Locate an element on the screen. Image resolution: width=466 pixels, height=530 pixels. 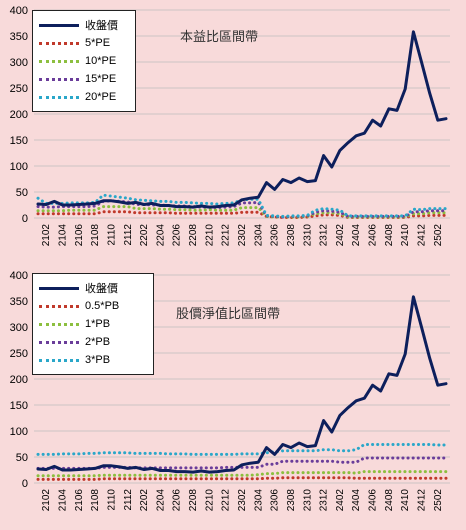
x-tick-label: 2206 is located at coordinates (177, 235).